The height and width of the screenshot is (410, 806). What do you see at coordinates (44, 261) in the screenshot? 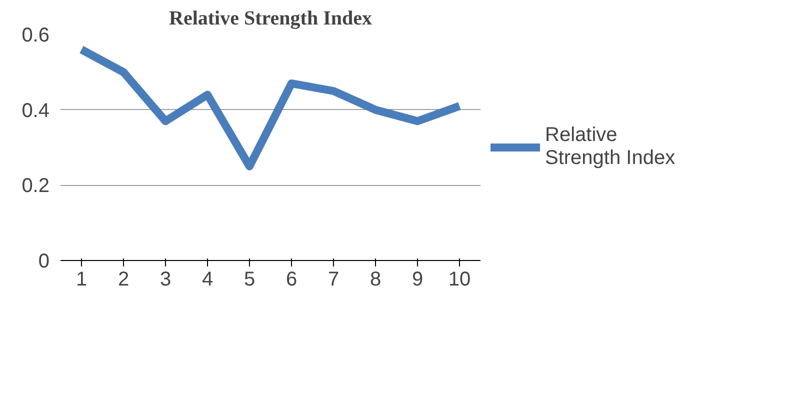
I see `y-tick-label: 0` at bounding box center [44, 261].